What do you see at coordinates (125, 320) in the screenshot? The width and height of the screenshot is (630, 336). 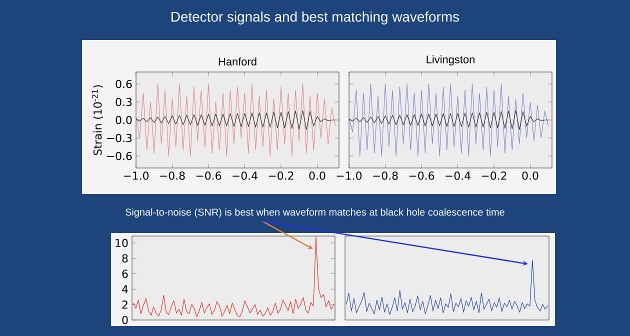 I see `y-tick-label: 0` at bounding box center [125, 320].